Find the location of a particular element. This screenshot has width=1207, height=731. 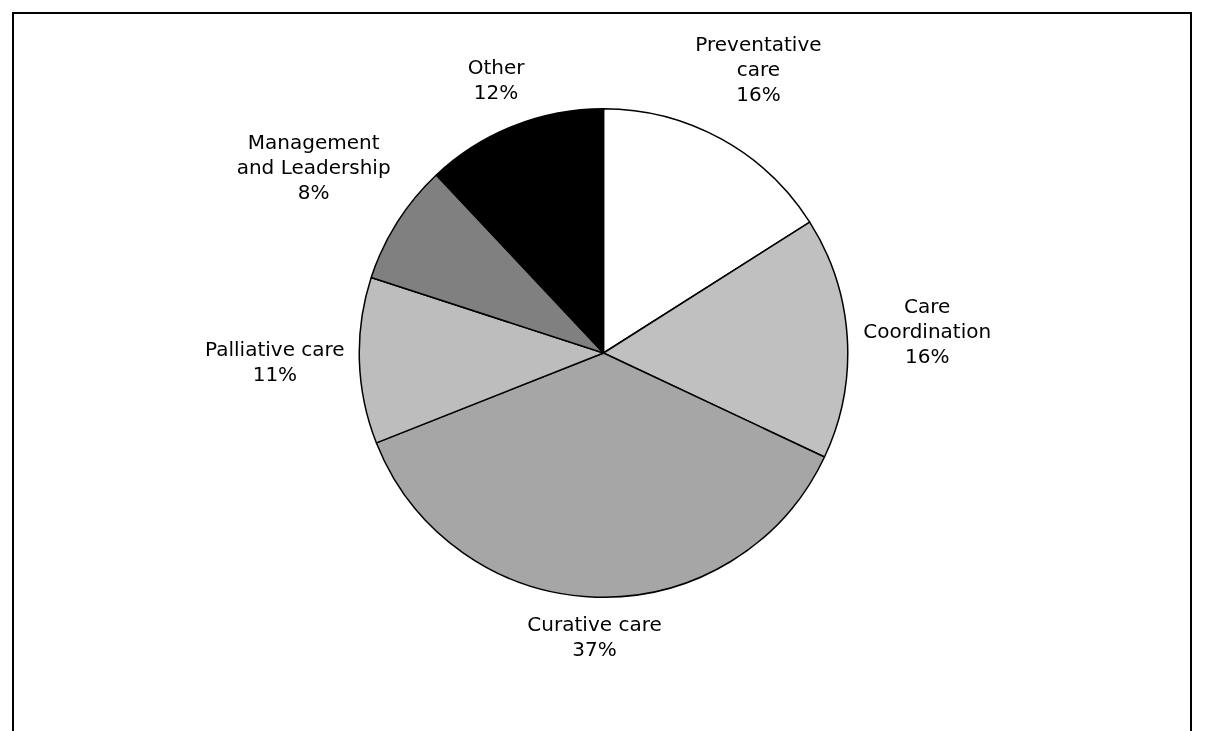

slice-label: Palliative care is located at coordinates (275, 349).